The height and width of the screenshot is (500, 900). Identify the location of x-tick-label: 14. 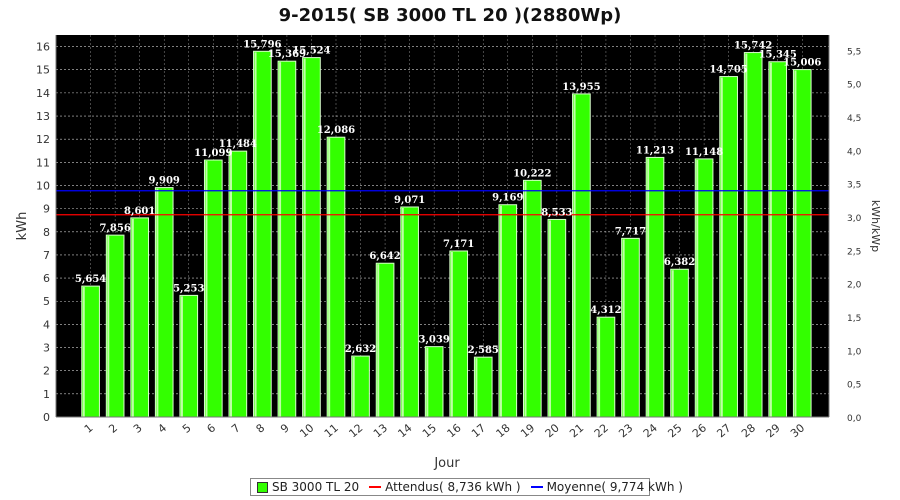
(404, 430).